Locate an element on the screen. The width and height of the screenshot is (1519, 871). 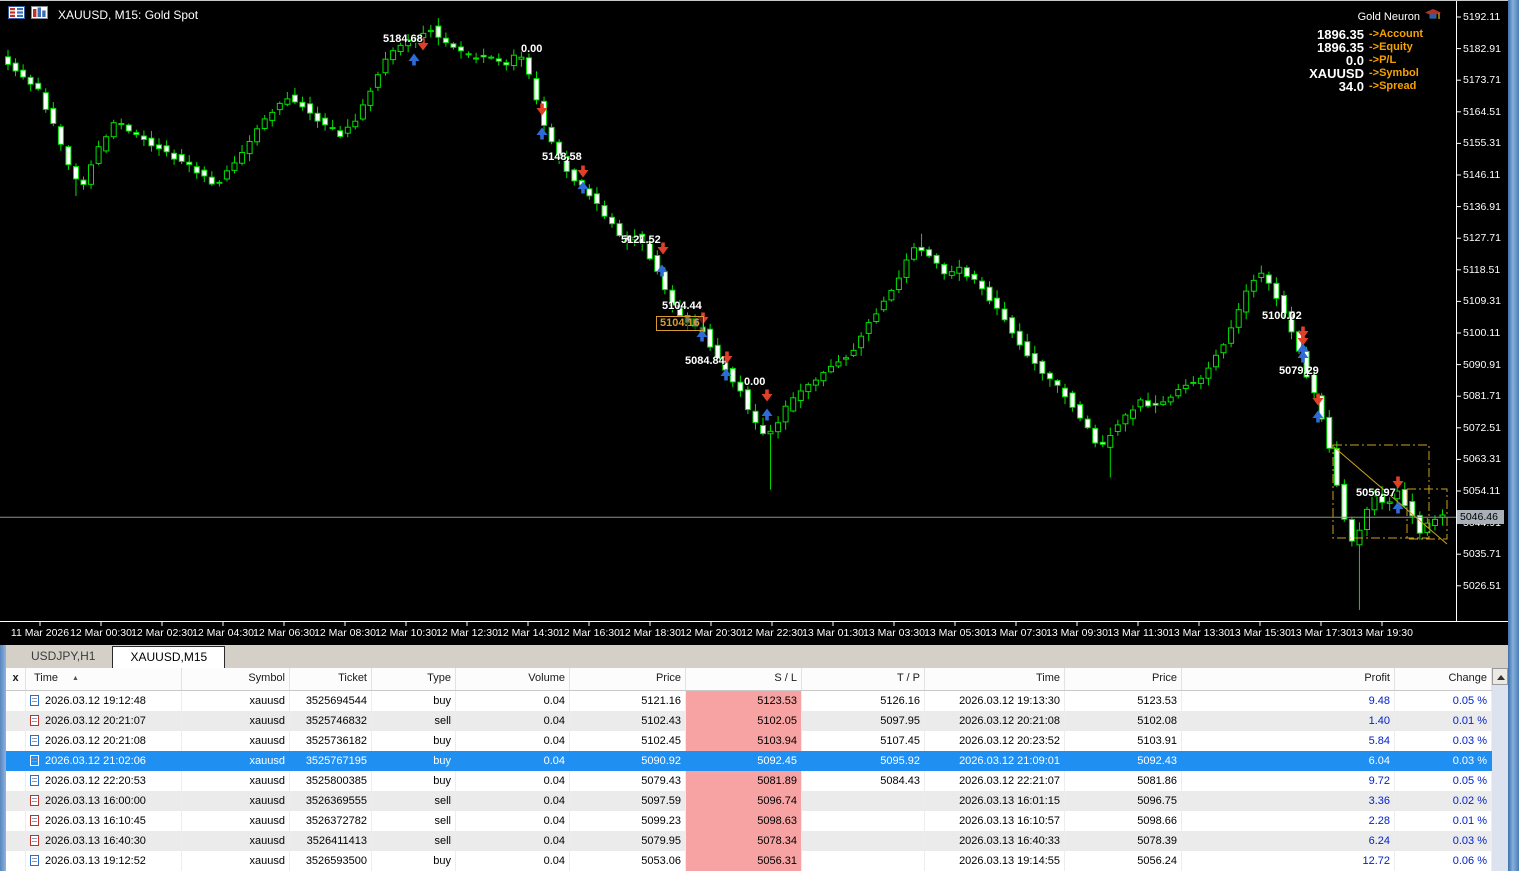
cell-tp: 5095.92 is located at coordinates (900, 761).